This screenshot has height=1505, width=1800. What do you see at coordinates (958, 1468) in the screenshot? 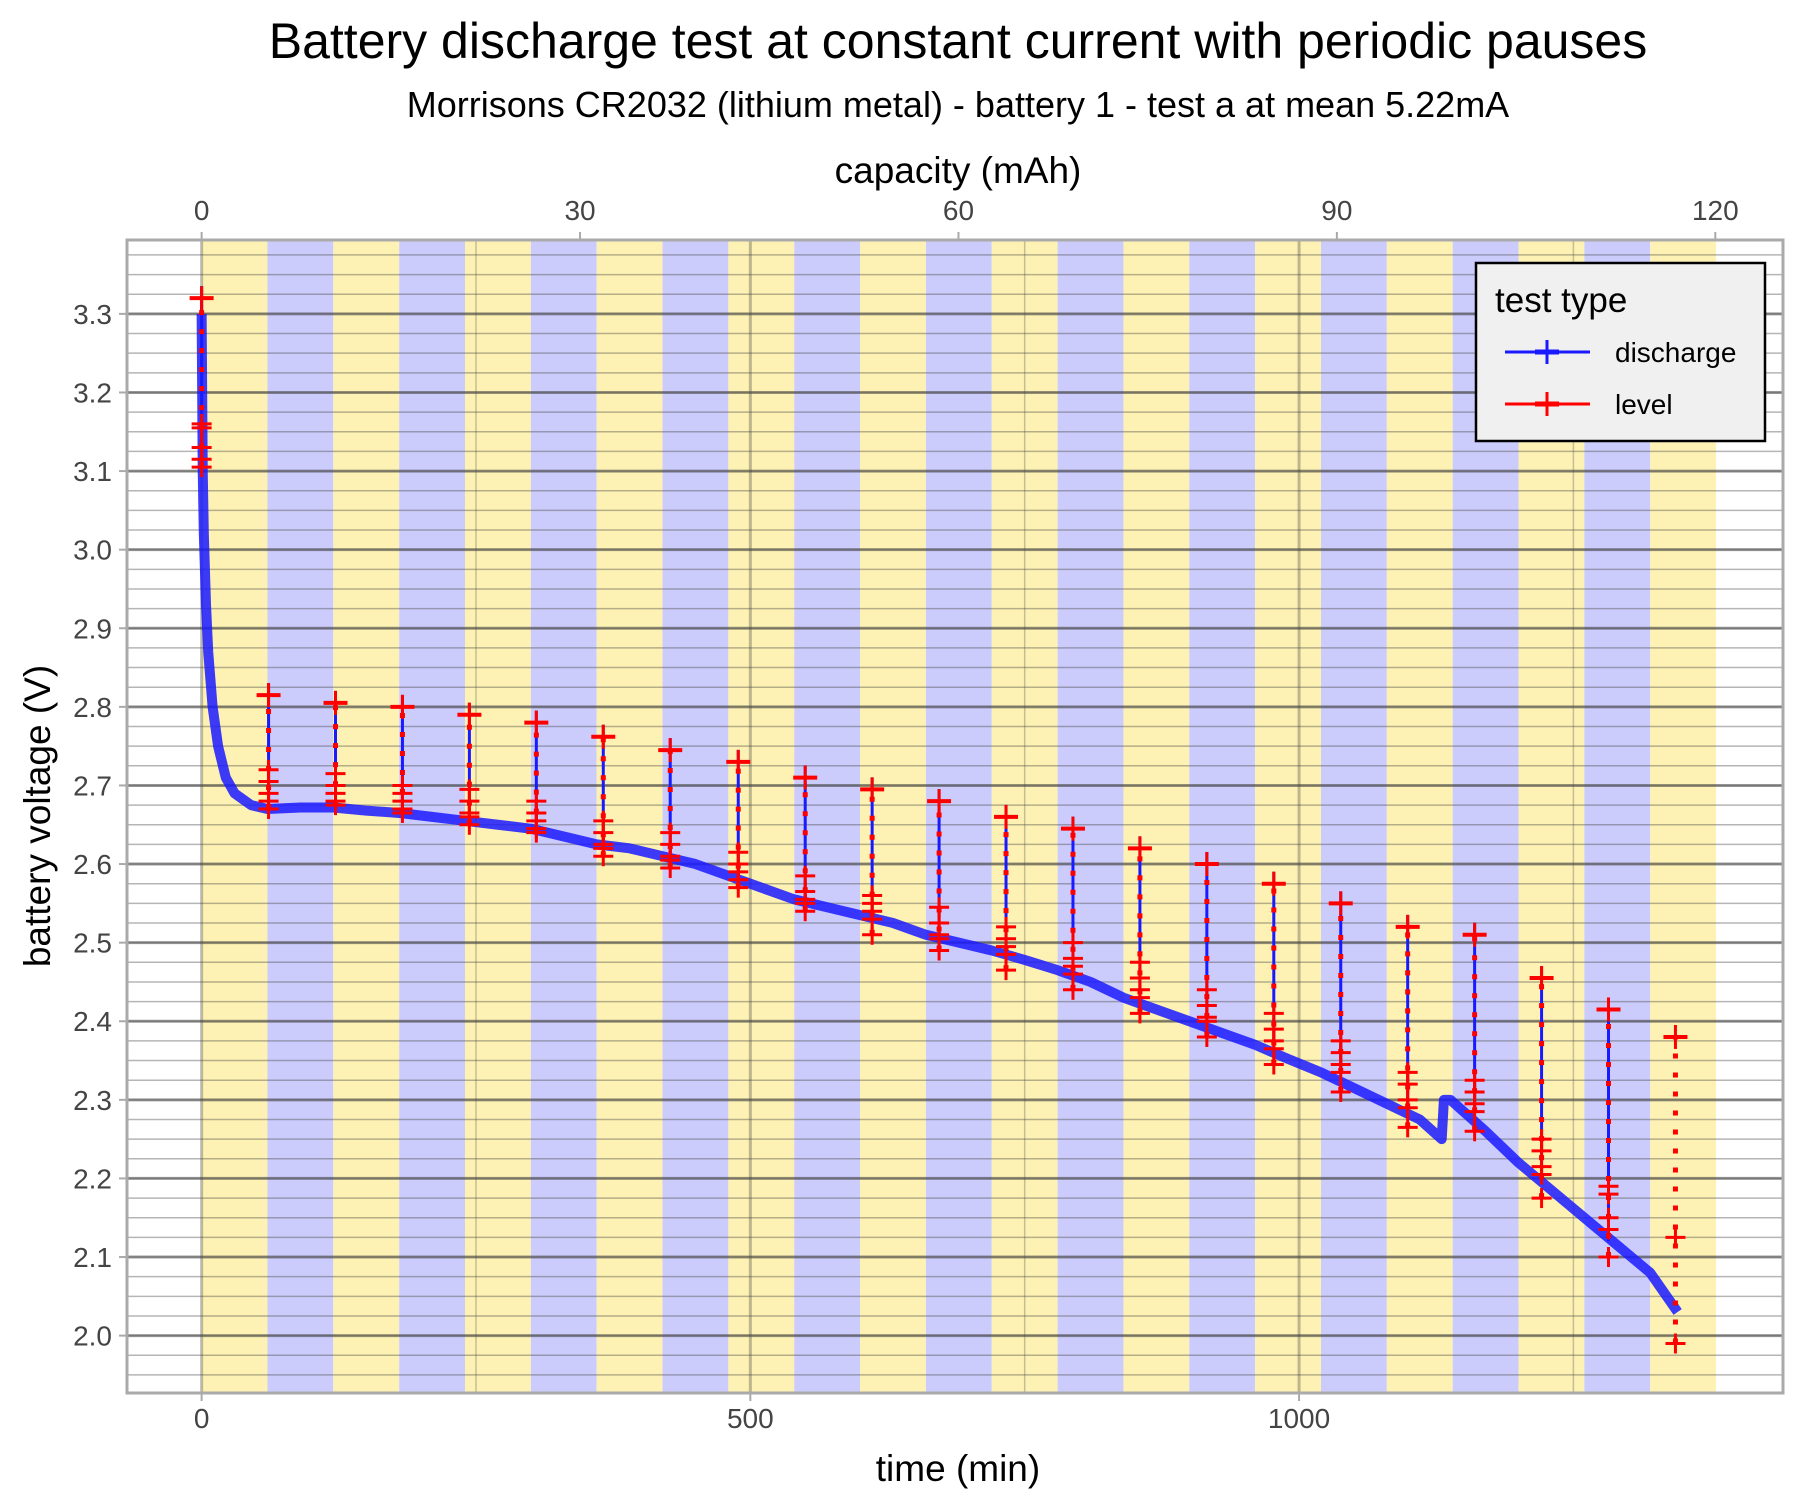
I see `x-axis-title: time (min)` at bounding box center [958, 1468].